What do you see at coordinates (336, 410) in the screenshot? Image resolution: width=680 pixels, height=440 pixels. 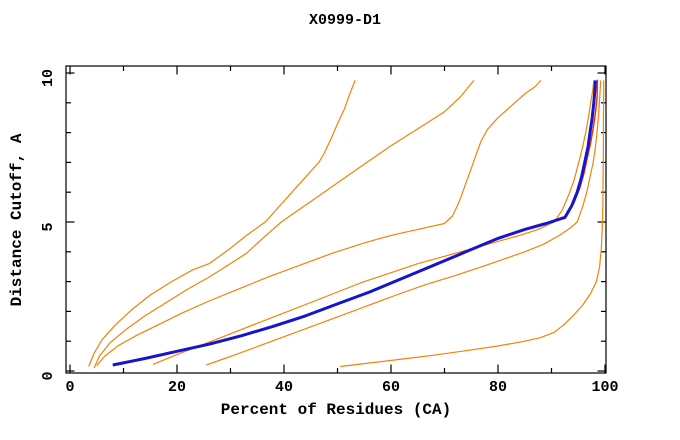 I see `x-axis-label: Percent of Residues (CA)` at bounding box center [336, 410].